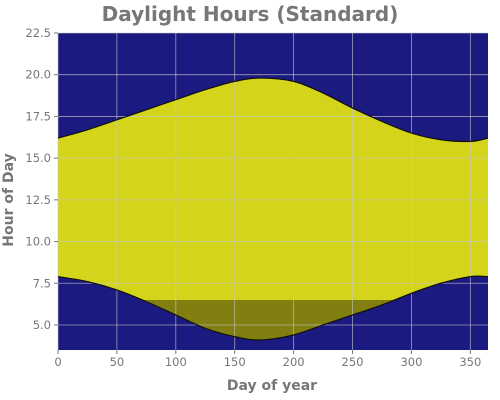 The width and height of the screenshot is (500, 400). I want to click on y-tick-label: 15.0, so click(38, 158).